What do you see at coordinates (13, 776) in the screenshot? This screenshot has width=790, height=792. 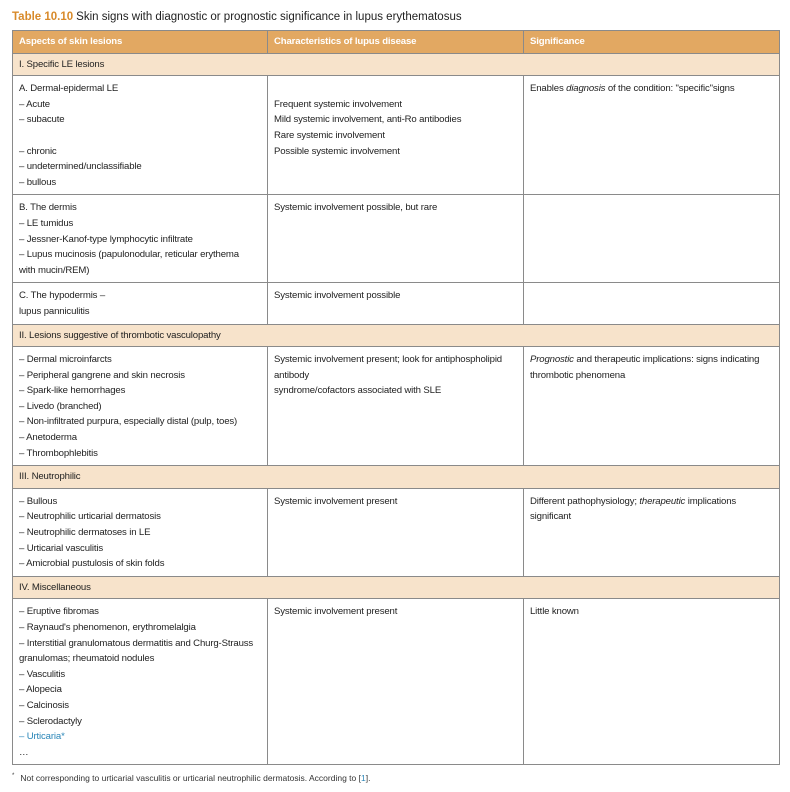 I see `footnote-marker: *` at bounding box center [13, 776].